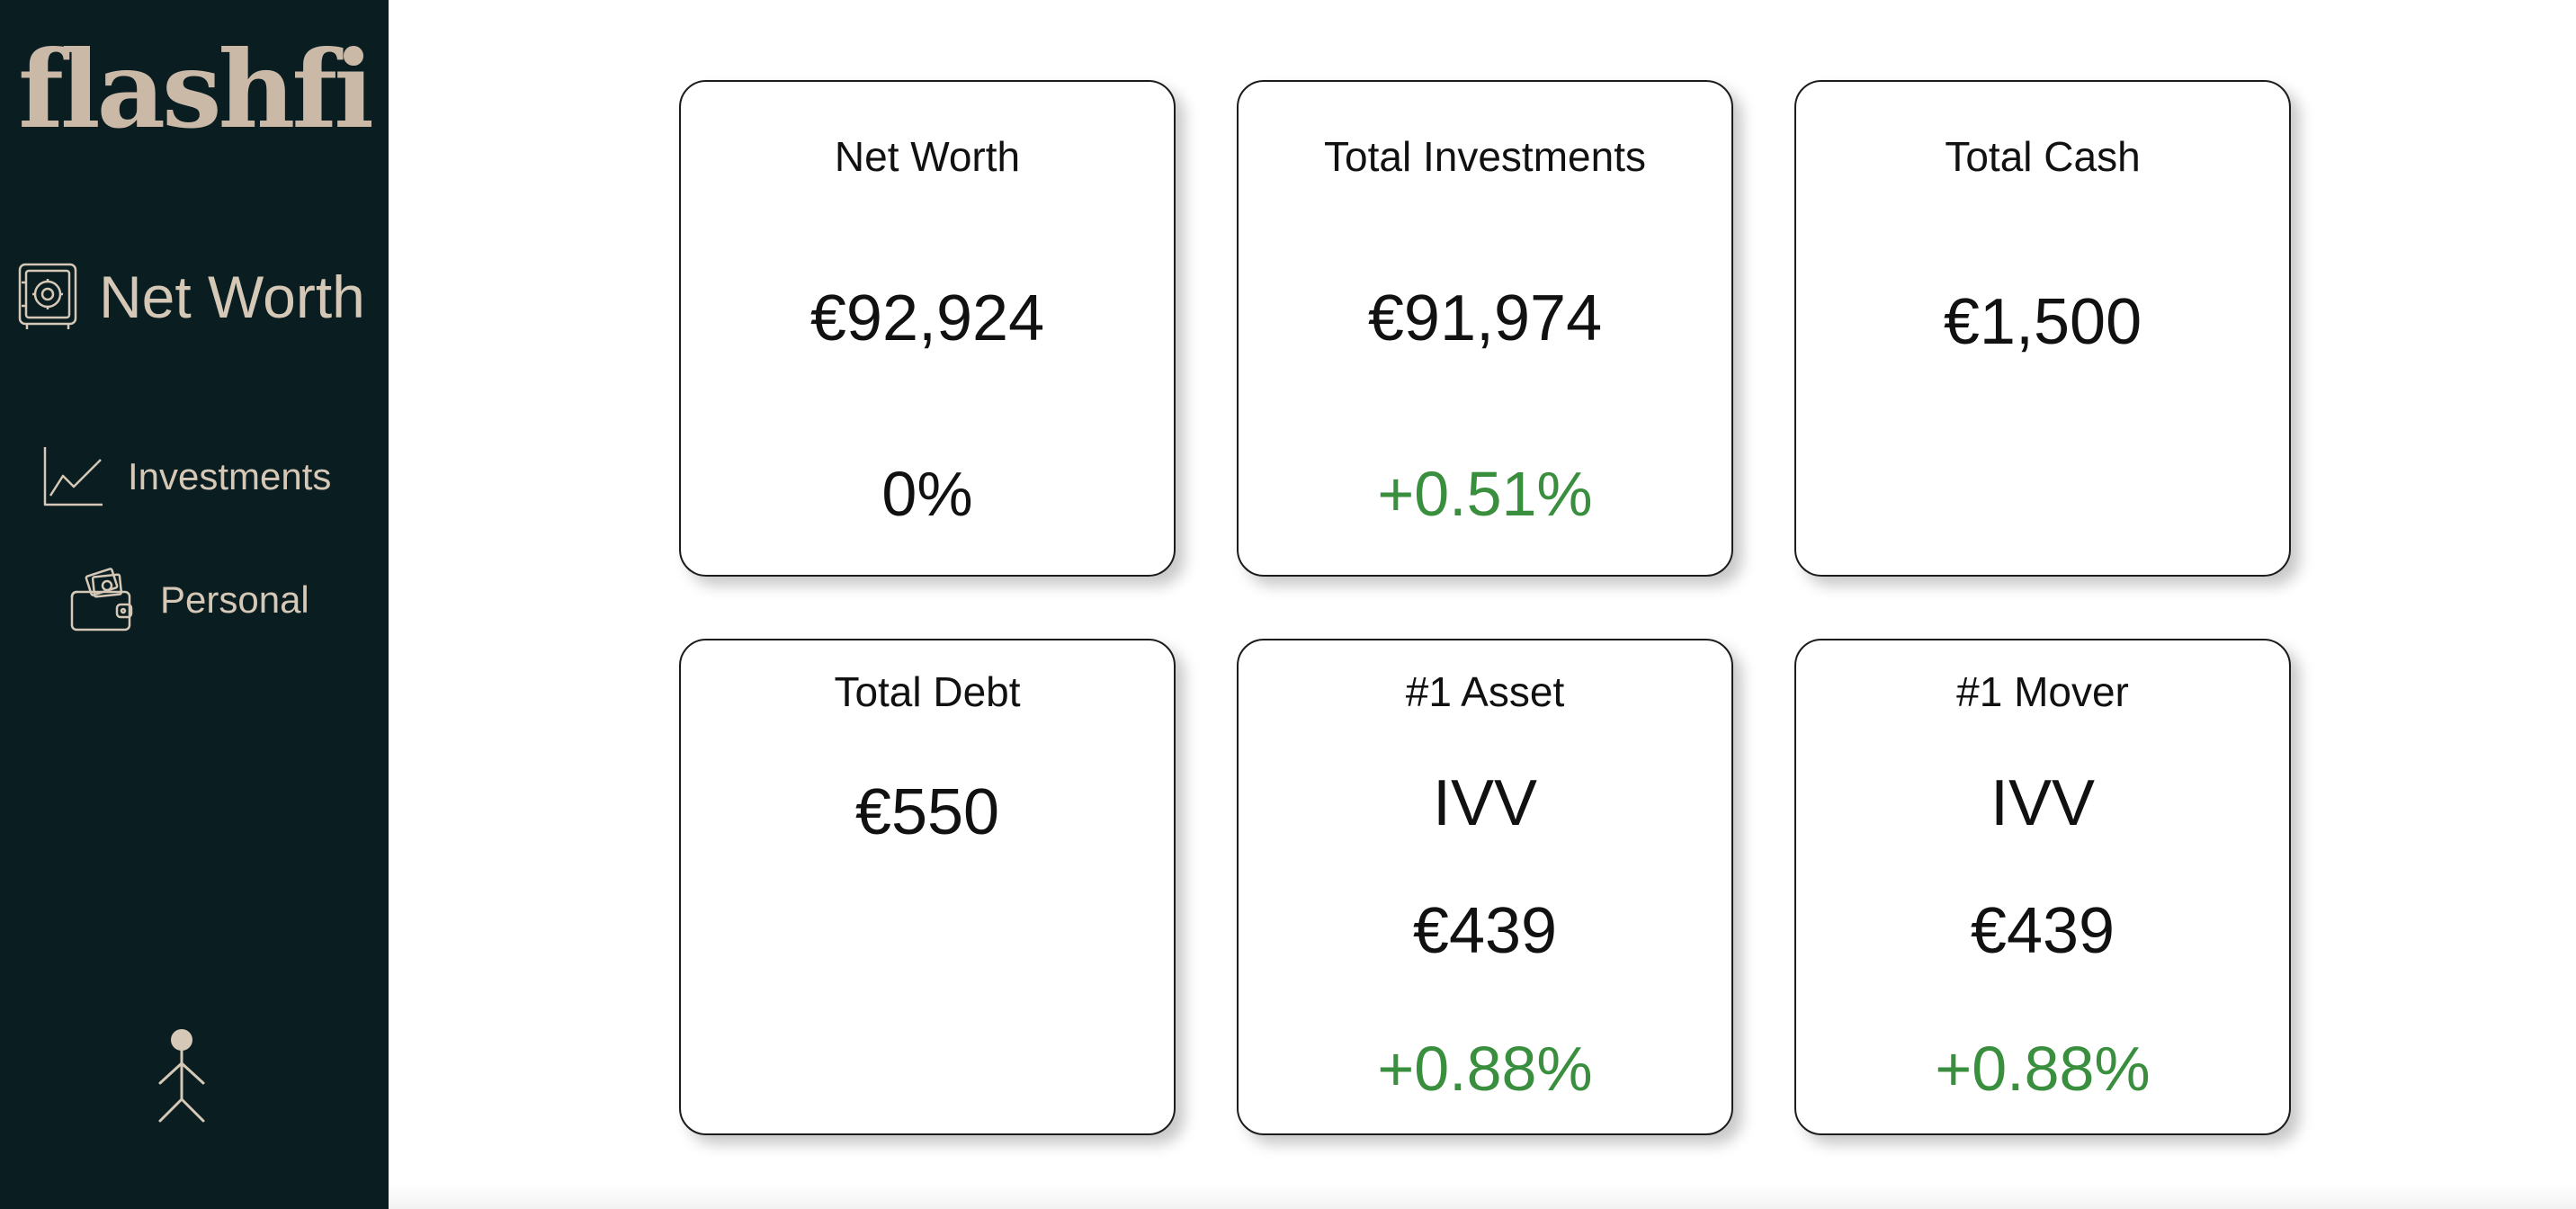 The width and height of the screenshot is (2576, 1209). I want to click on sidebar-item-label: Investments, so click(230, 476).